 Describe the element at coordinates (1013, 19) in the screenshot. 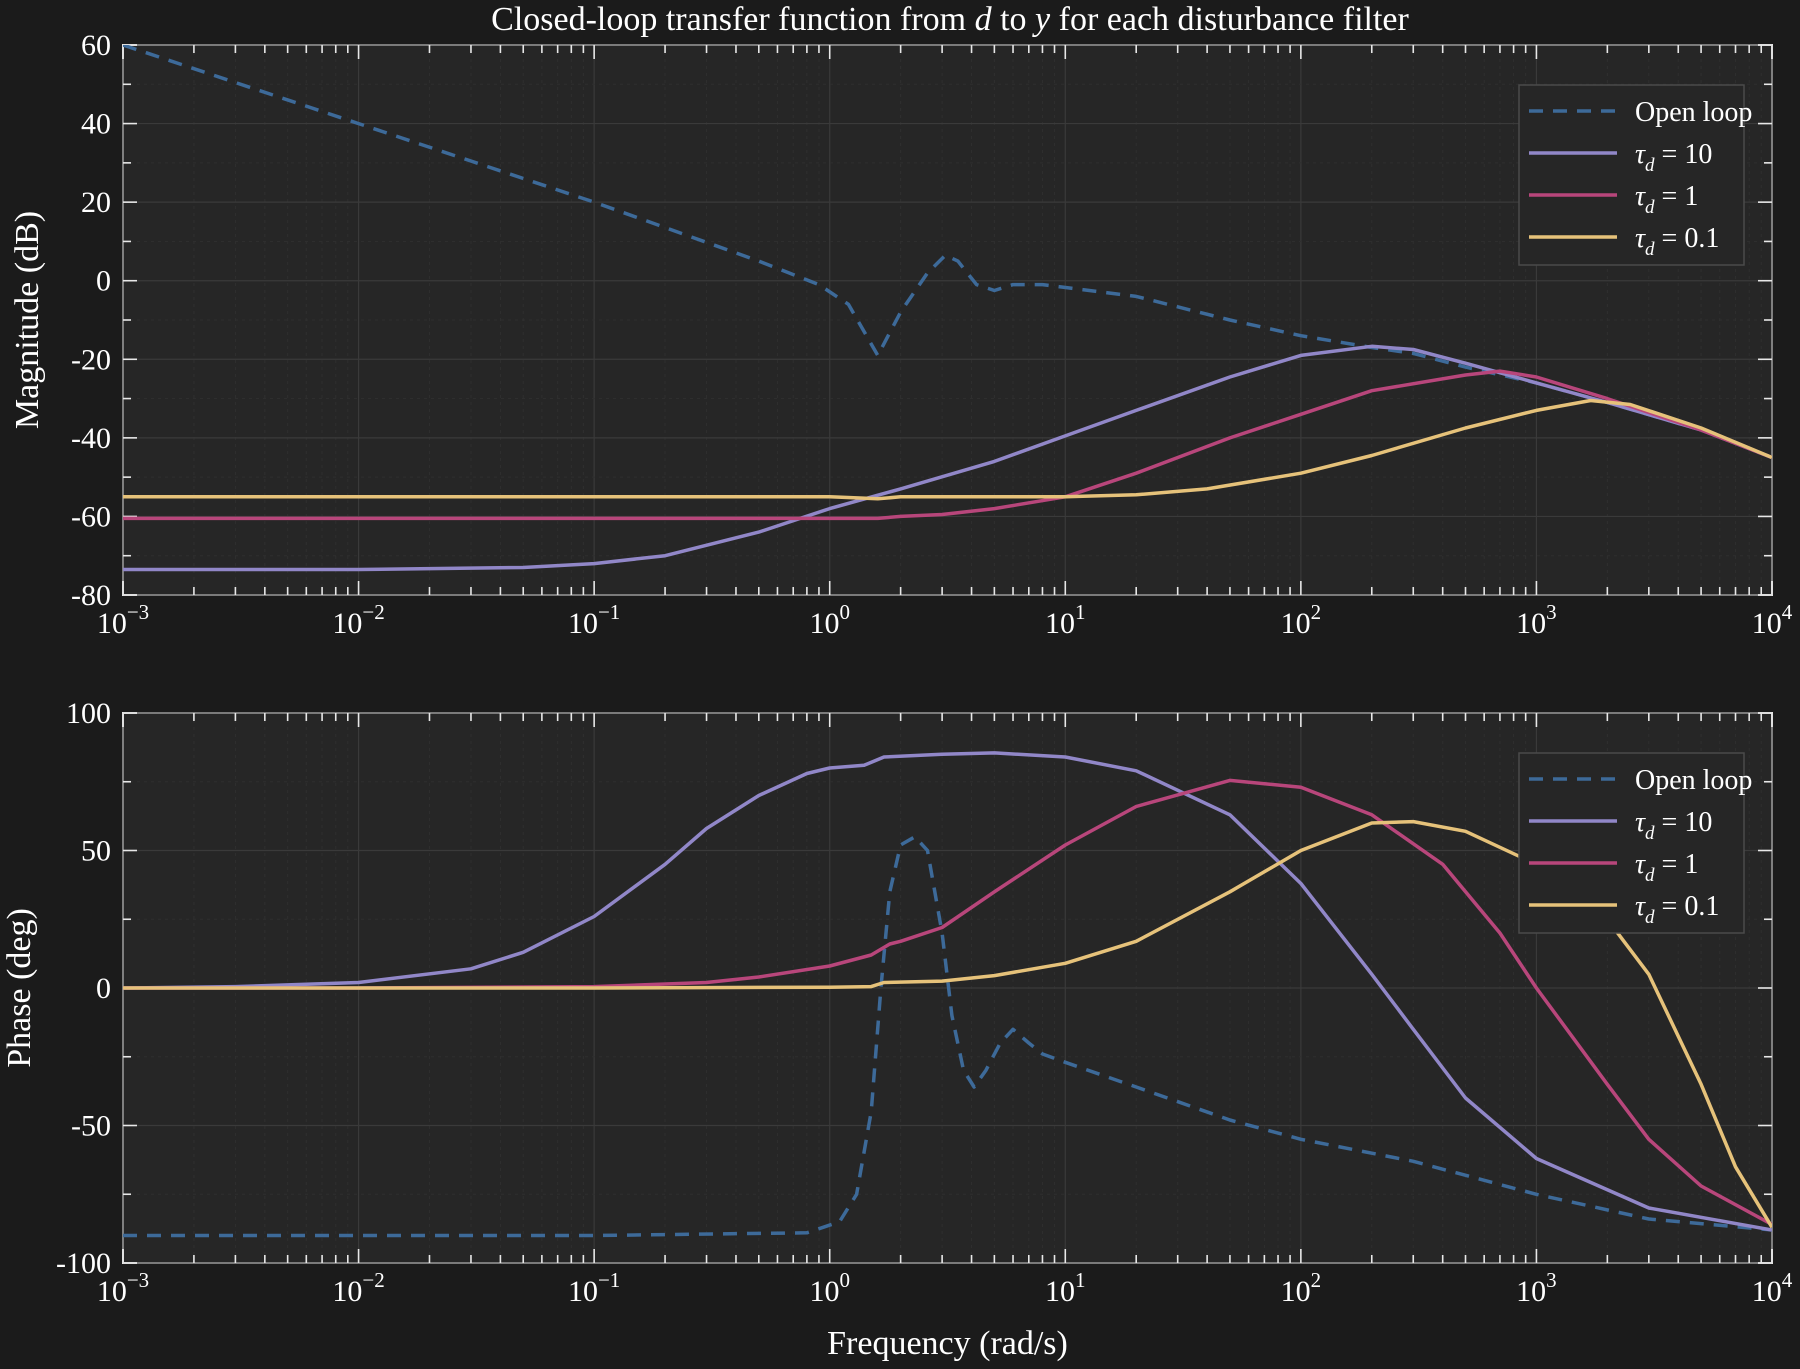

I see `title-part: to` at that location.